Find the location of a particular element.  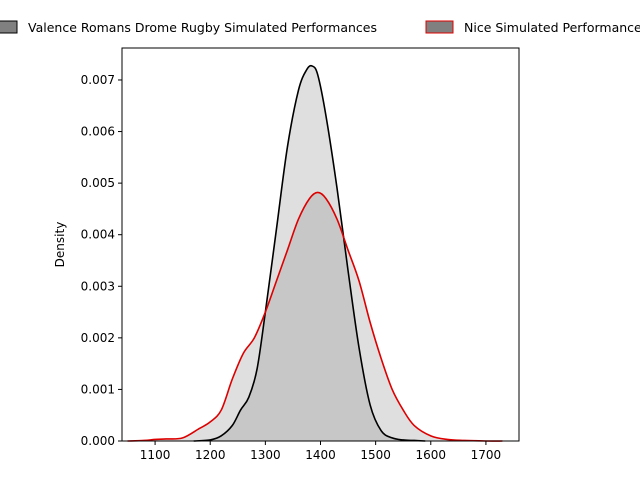

x-tick-label: 1700 is located at coordinates (486, 455).